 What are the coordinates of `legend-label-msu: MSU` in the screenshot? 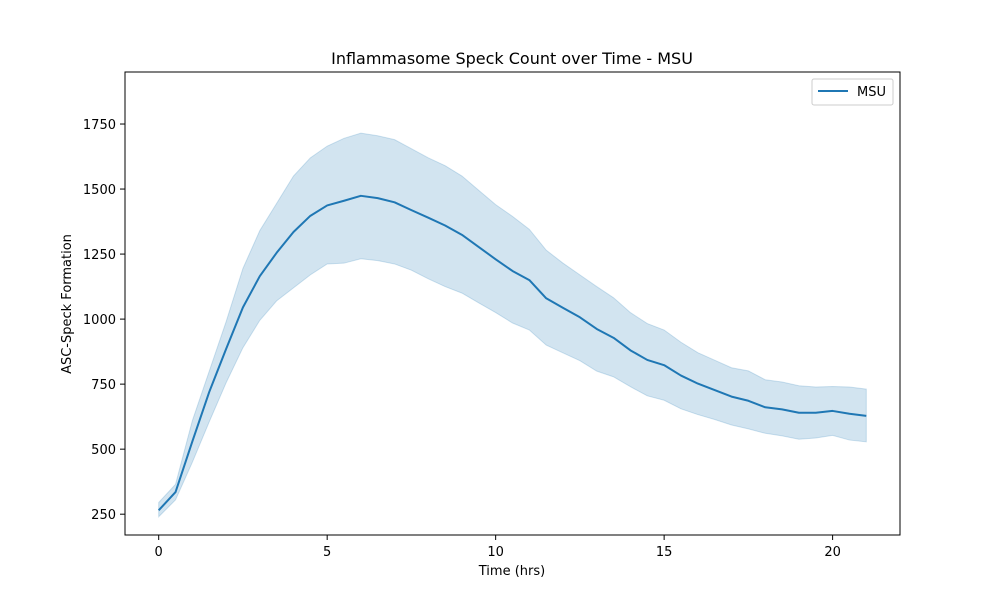 It's located at (871, 92).